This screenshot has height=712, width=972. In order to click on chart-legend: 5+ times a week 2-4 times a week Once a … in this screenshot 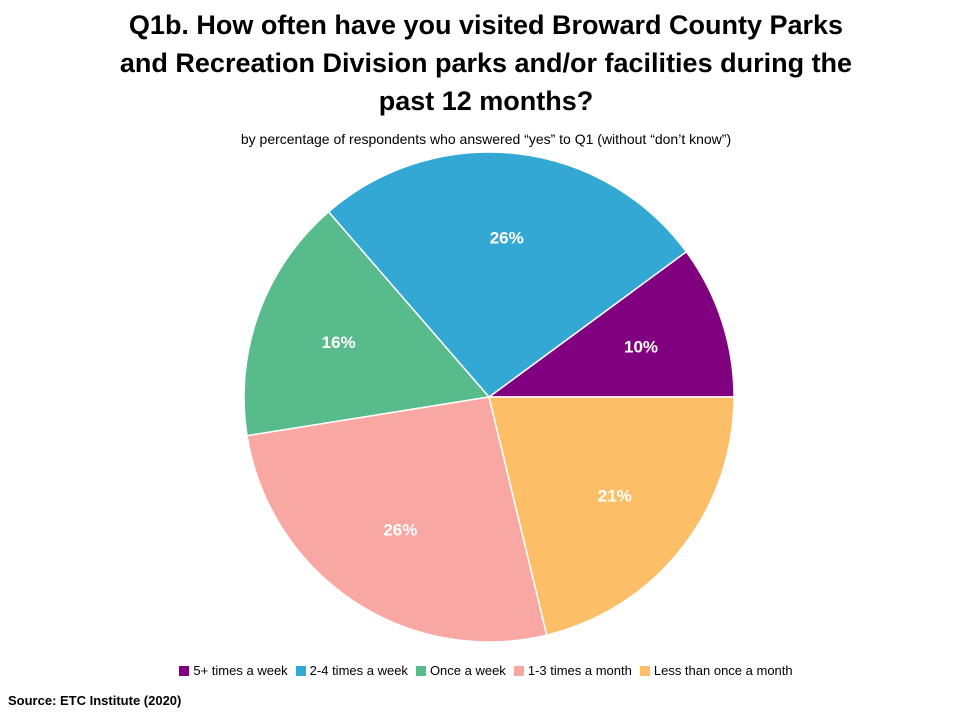, I will do `click(486, 671)`.